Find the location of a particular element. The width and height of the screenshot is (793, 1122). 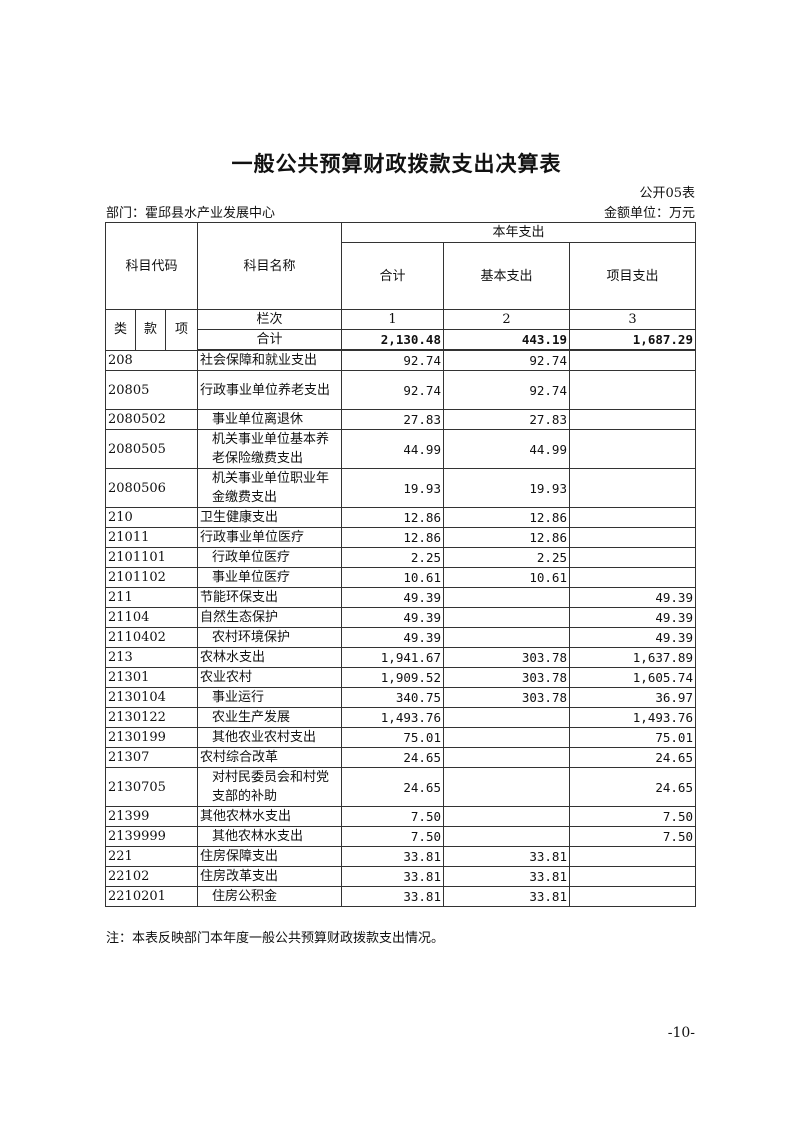

table-row: 2130122 农业生产发展 1,493.76 1,493.76 is located at coordinates (400, 717).